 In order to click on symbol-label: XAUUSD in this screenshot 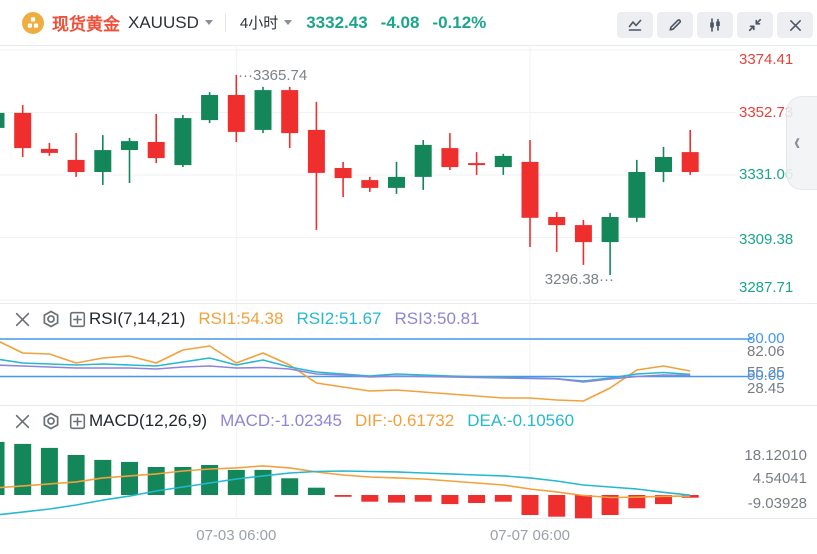, I will do `click(163, 22)`.